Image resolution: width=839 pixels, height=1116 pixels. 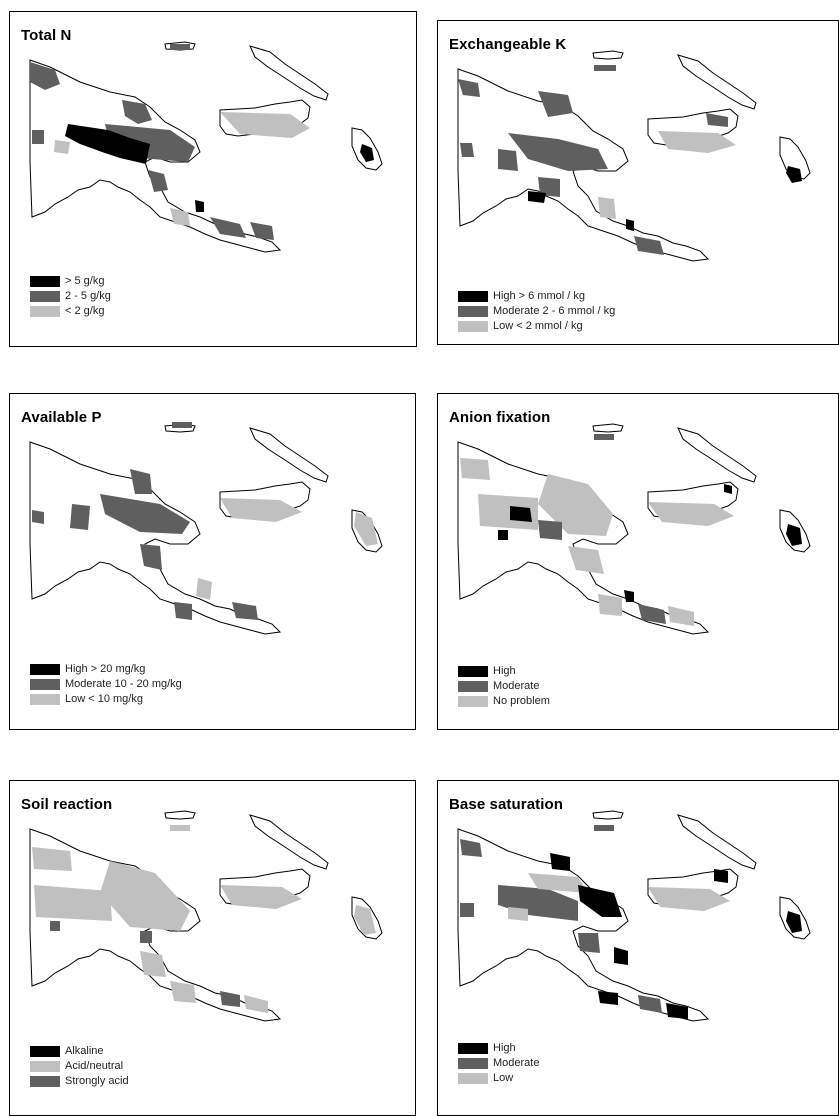 I want to click on panel-title: Soil reaction, so click(x=67, y=804).